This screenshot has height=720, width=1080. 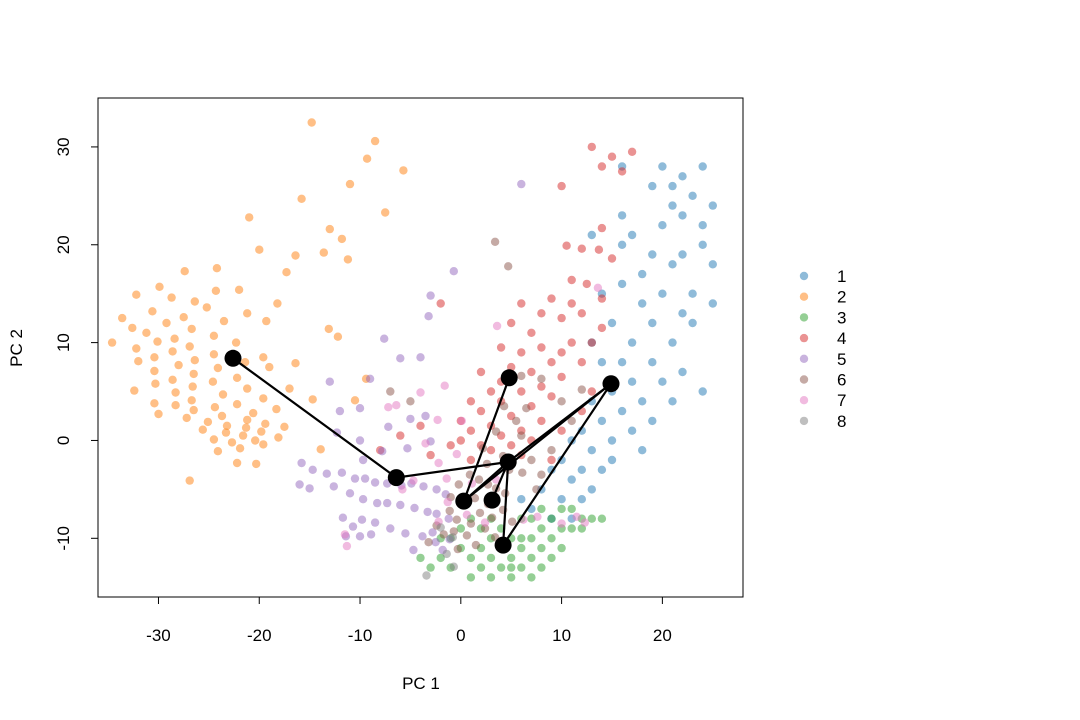 I want to click on legend-label-2: 2, so click(x=841, y=297).